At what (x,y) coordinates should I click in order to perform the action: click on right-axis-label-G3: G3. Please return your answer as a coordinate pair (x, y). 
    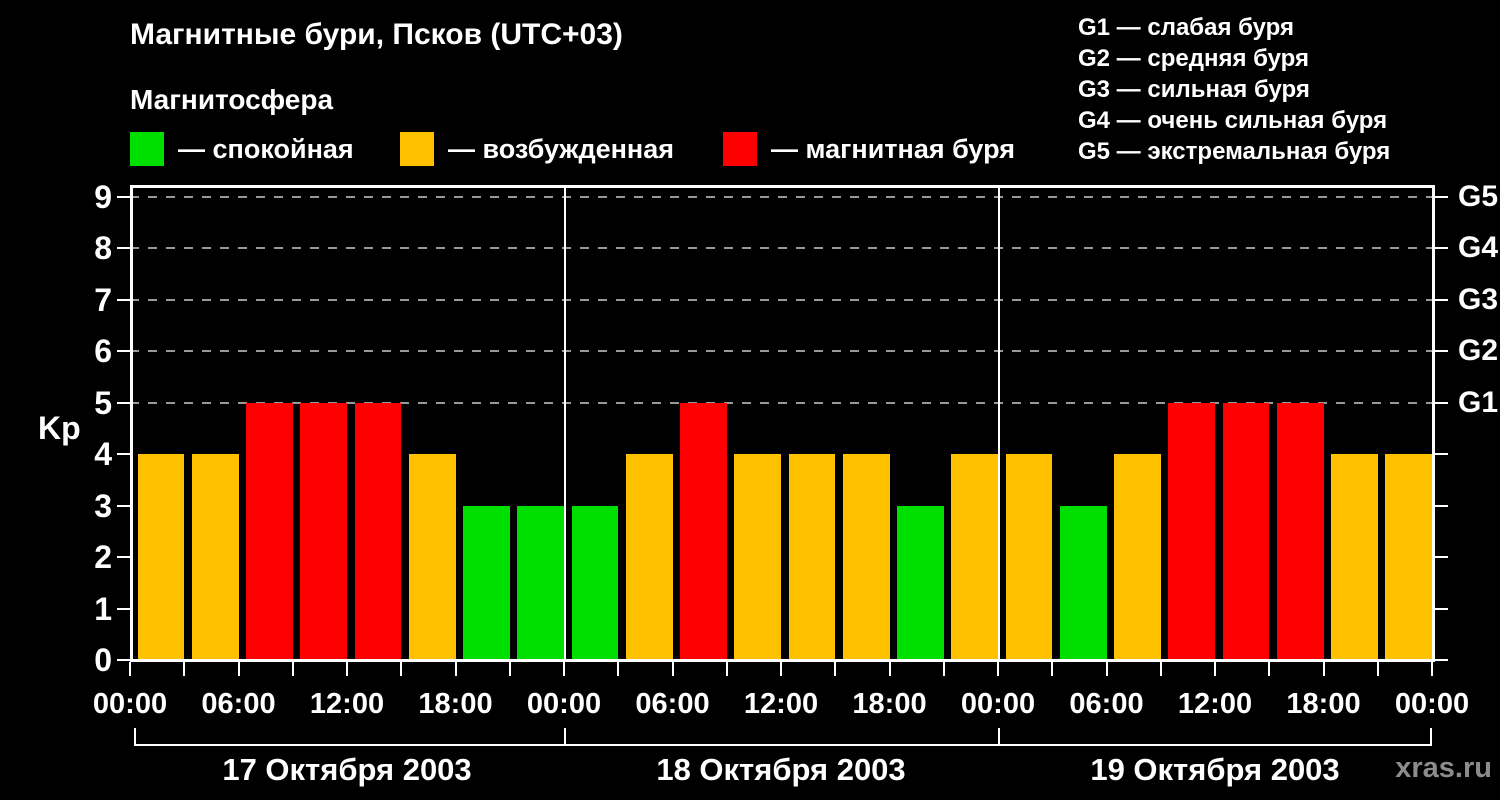
    Looking at the image, I should click on (1478, 299).